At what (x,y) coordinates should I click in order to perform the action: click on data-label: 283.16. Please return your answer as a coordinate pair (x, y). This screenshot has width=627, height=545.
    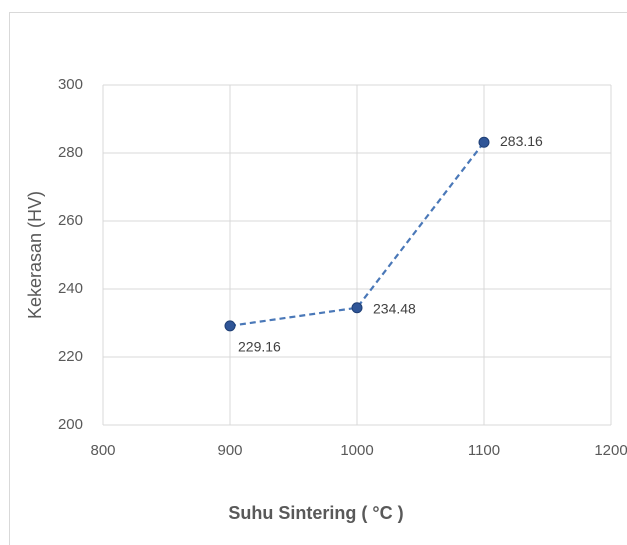
    Looking at the image, I should click on (521, 141).